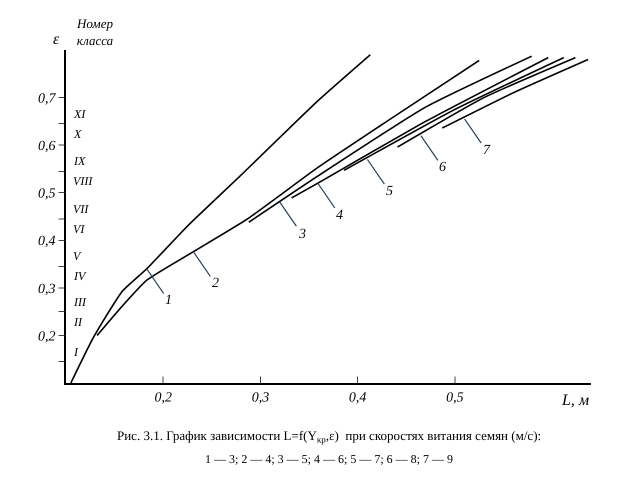 Image resolution: width=636 pixels, height=503 pixels. What do you see at coordinates (442, 167) in the screenshot?
I see `annotation: 6` at bounding box center [442, 167].